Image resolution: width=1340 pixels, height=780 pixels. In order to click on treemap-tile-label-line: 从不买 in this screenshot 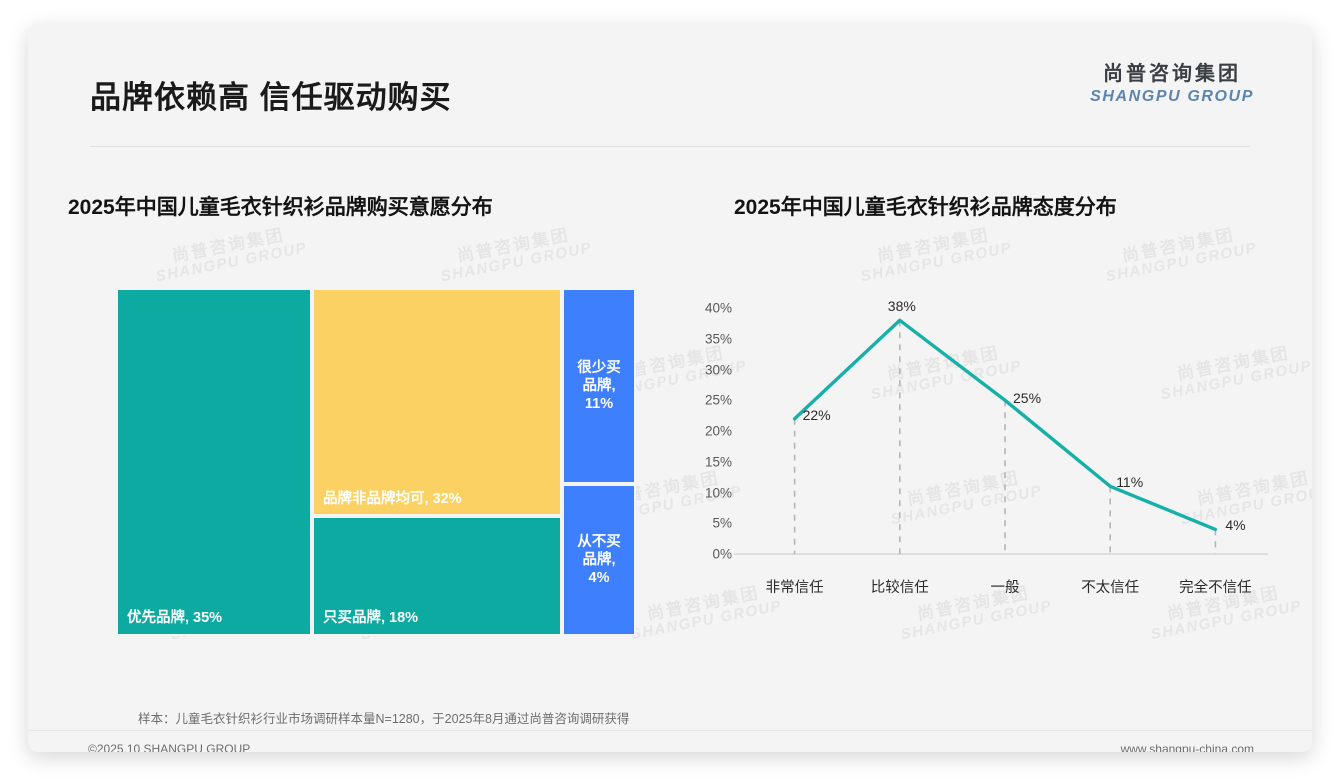, I will do `click(599, 541)`.